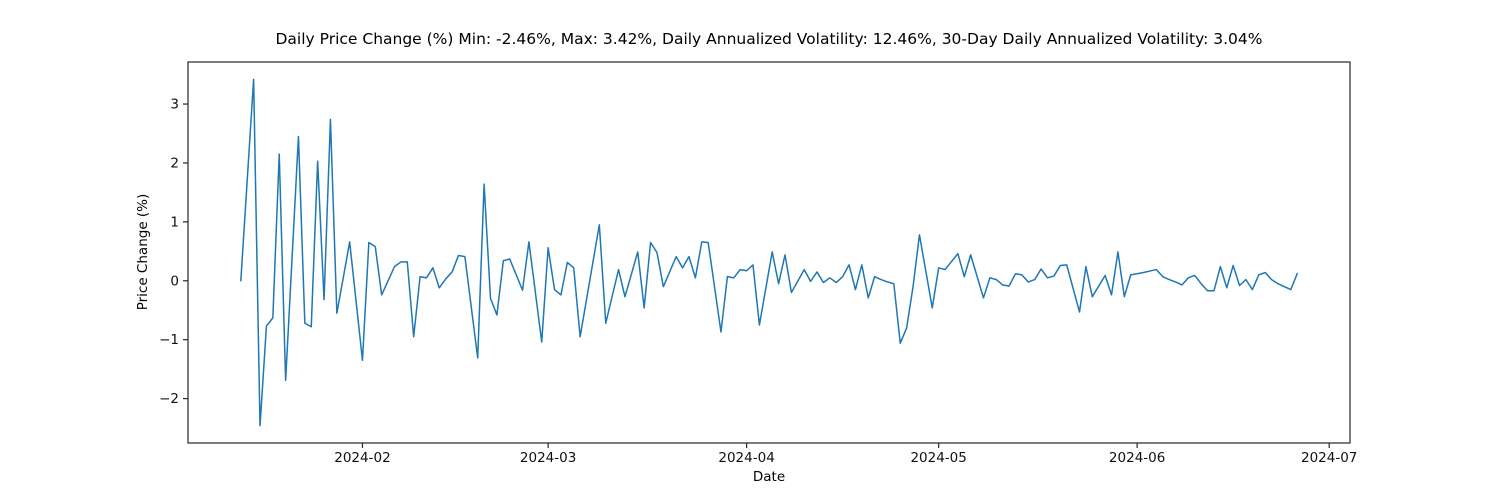 The image size is (1500, 500). I want to click on y-tick-label: 0, so click(174, 281).